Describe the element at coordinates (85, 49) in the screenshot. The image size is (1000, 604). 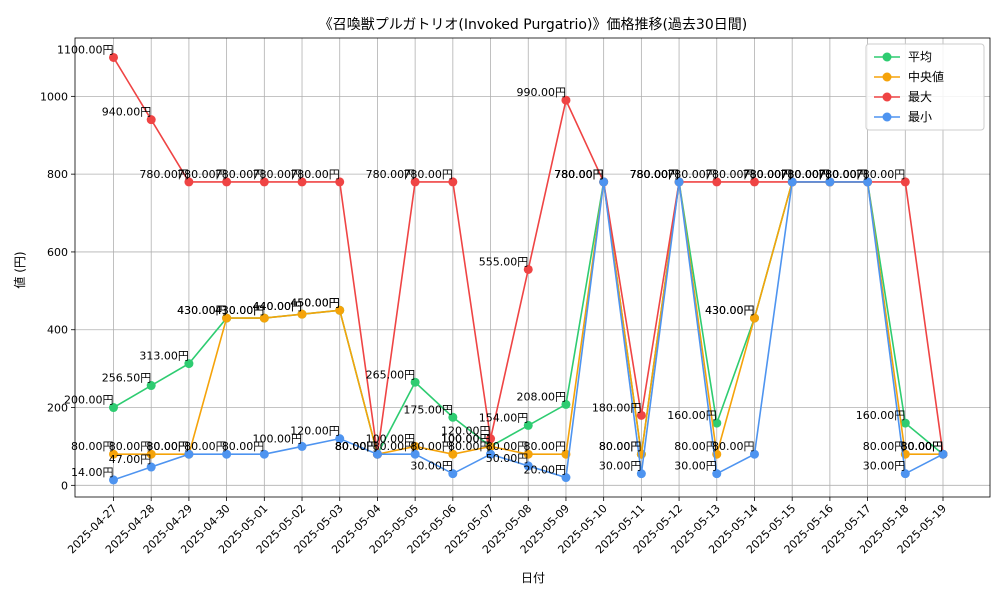
I see `data-label: 1100.00円` at that location.